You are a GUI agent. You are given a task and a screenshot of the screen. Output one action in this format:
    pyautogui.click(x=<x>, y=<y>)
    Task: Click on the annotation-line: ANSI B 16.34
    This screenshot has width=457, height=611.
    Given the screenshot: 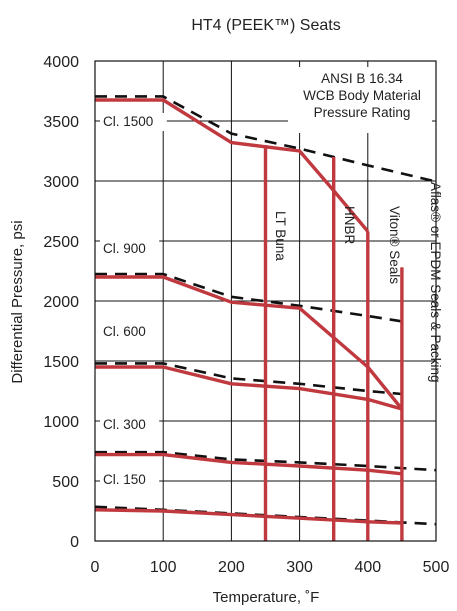 What is the action you would take?
    pyautogui.click(x=362, y=78)
    